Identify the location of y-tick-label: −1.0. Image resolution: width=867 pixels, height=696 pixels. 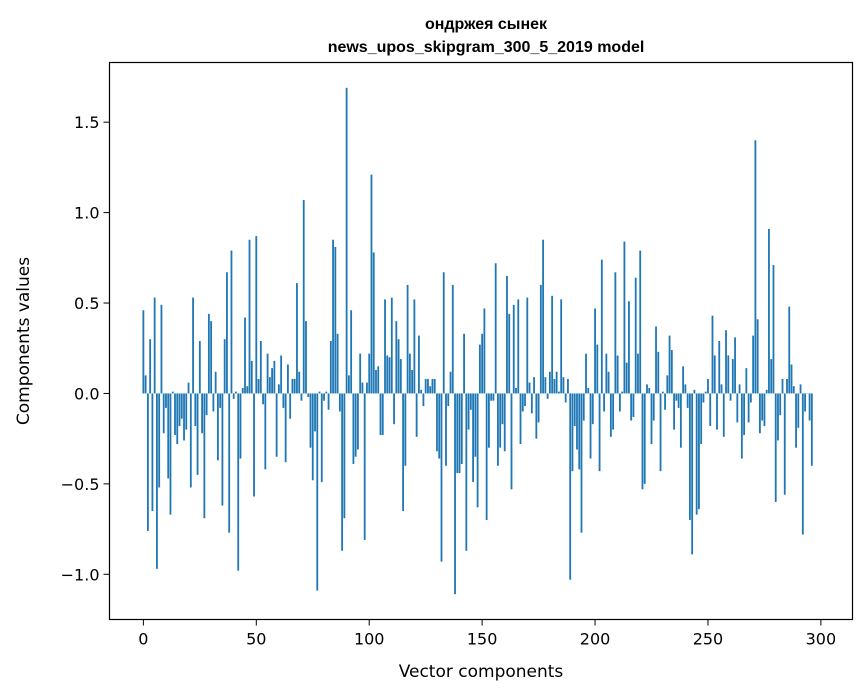
(80, 574).